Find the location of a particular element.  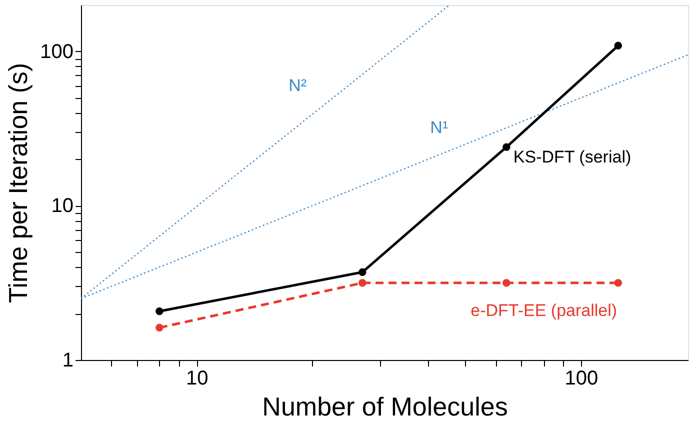

y-tick-label: 1 is located at coordinates (68, 361).